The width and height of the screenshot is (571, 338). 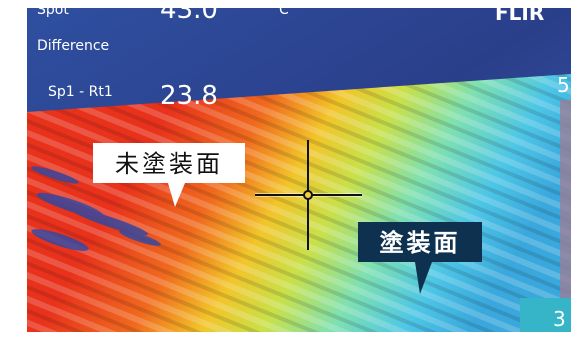 What do you see at coordinates (280, 10) in the screenshot?
I see `unit: °C` at bounding box center [280, 10].